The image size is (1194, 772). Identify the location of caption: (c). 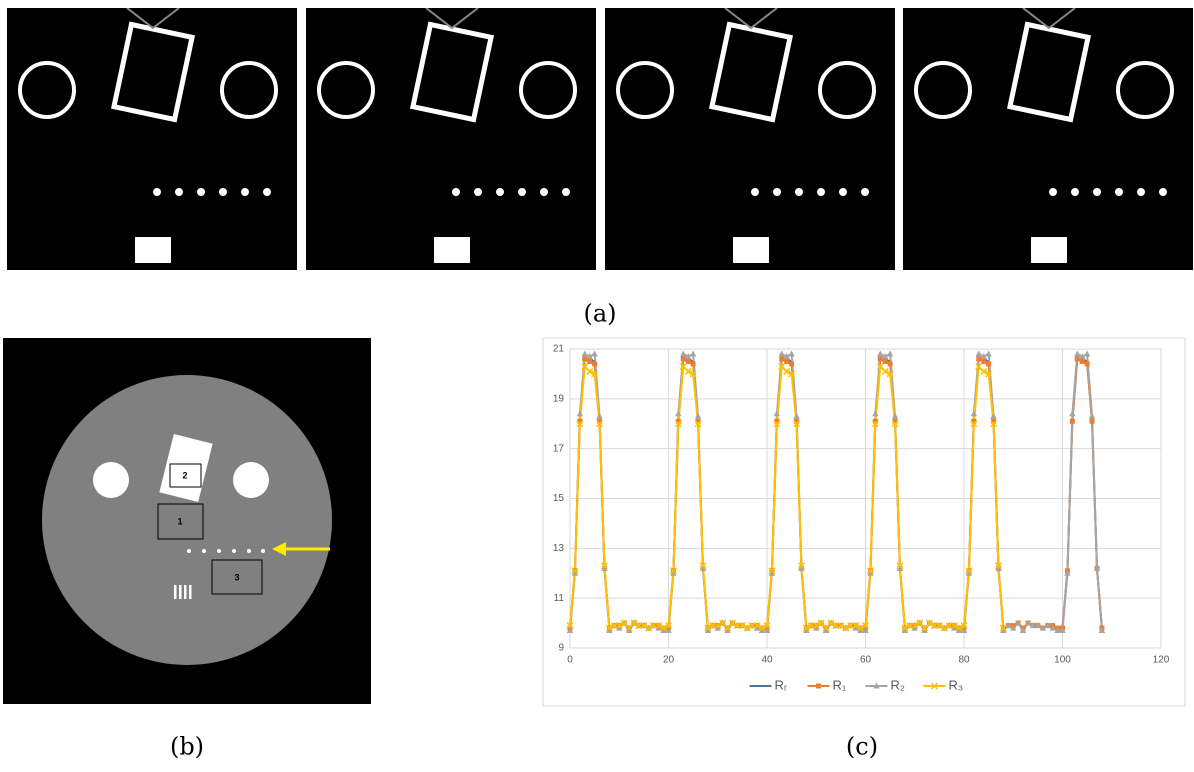
(862, 747).